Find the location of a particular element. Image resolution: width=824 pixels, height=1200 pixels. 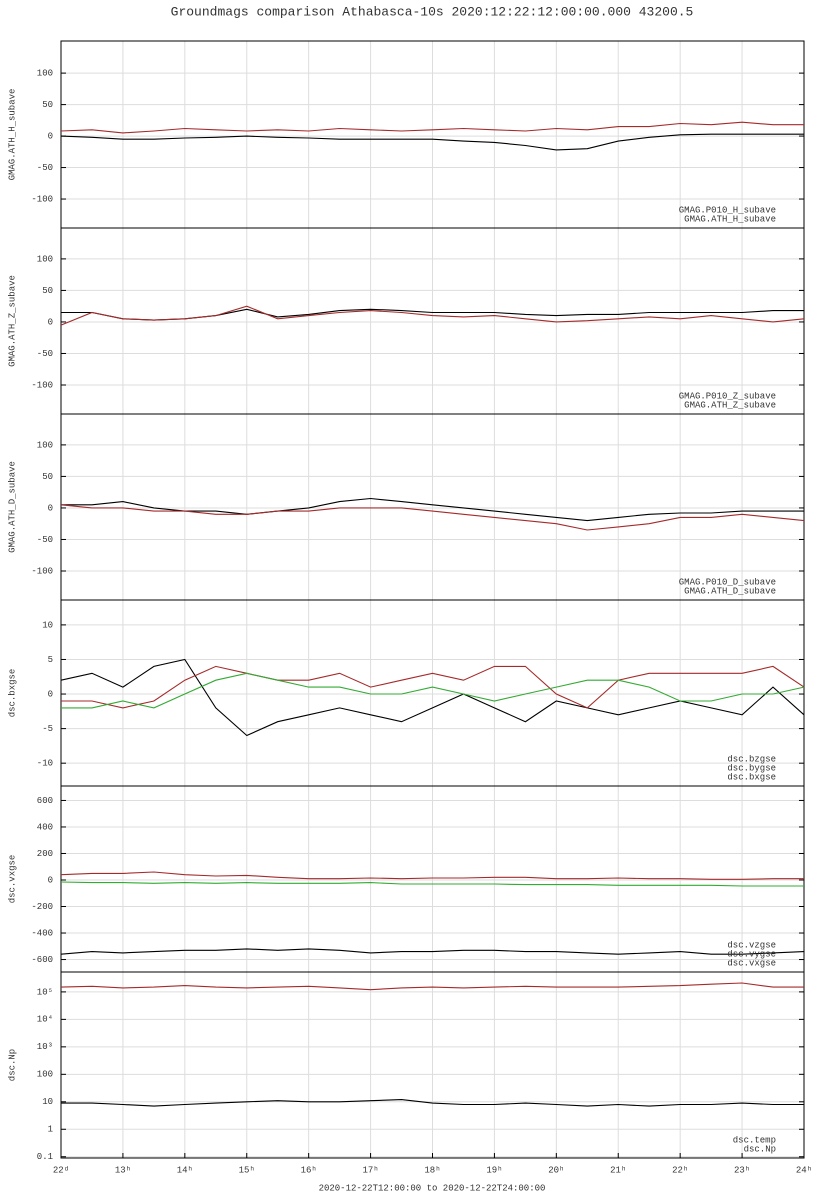

x-tick-label: 15ʰ is located at coordinates (247, 1170).